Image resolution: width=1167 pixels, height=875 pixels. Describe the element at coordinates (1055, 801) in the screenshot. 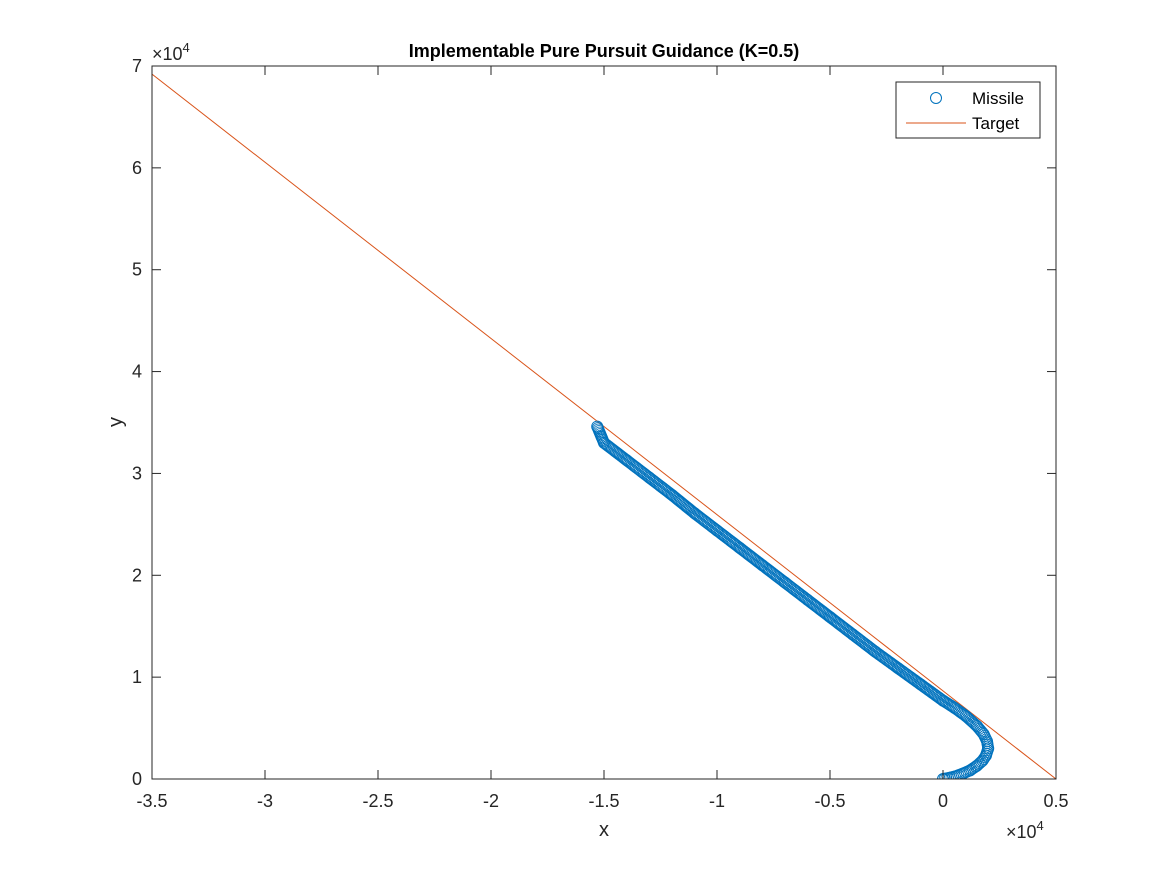

I see `x-tick-label: 0.5` at that location.